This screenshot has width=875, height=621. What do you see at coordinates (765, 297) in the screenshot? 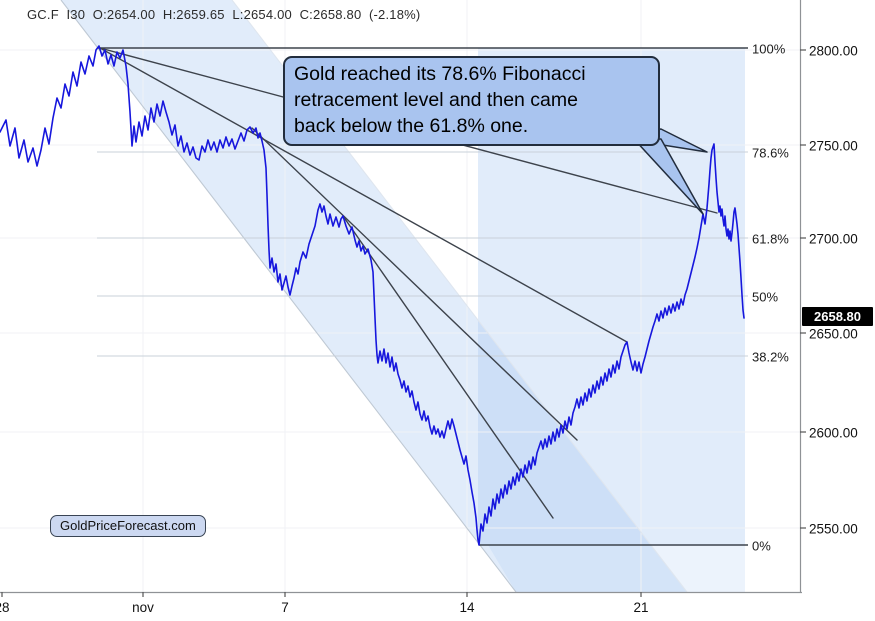
I see `fib-level-label: 50%` at bounding box center [765, 297].